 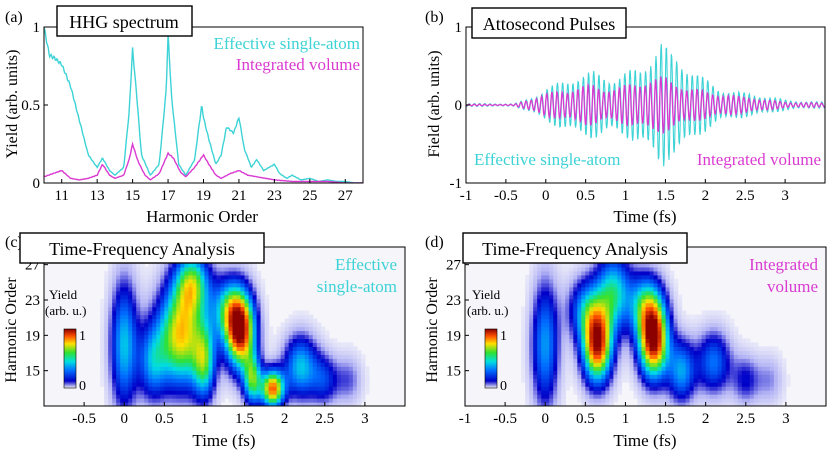 I want to click on y-axis-label-a: Yield (arb. units), so click(x=12, y=104).